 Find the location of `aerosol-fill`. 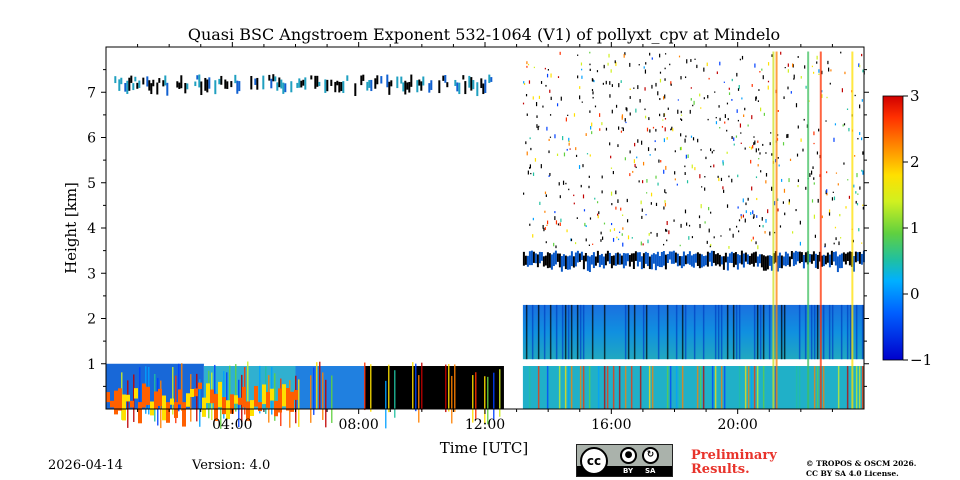

aerosol-fill is located at coordinates (330, 387).